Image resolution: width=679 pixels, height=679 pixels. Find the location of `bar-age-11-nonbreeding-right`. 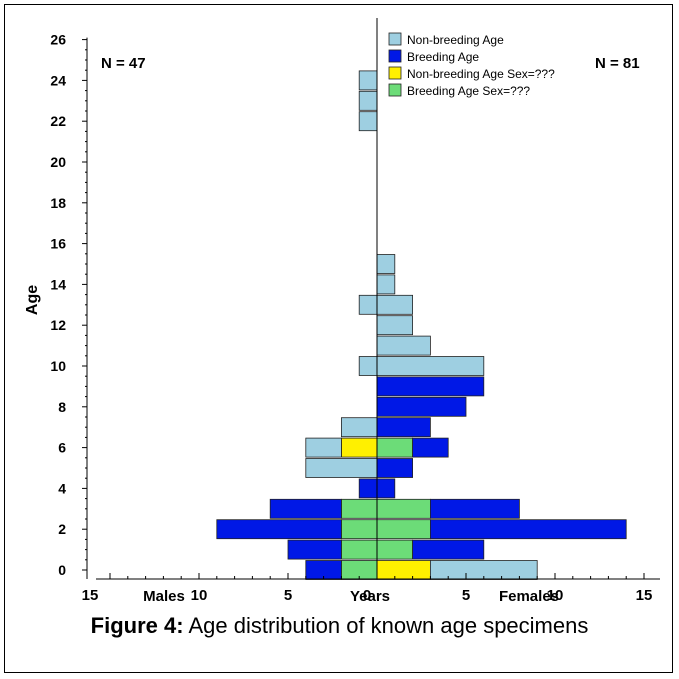

bar-age-11-nonbreeding-right is located at coordinates (403, 345).